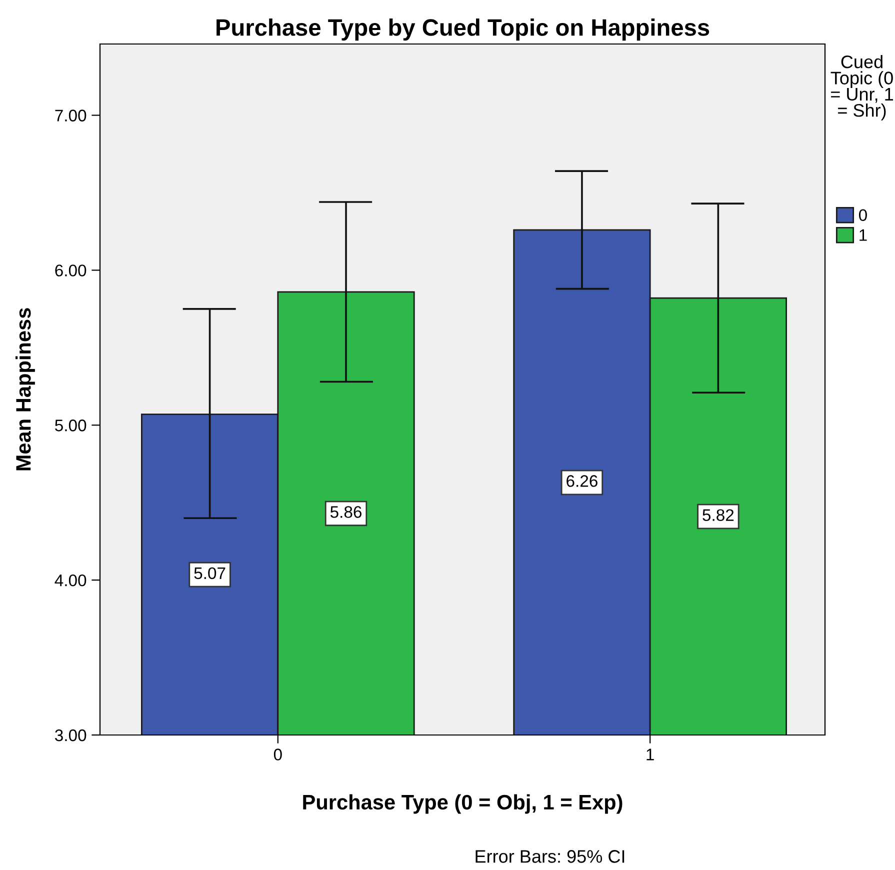 The height and width of the screenshot is (870, 895). What do you see at coordinates (70, 270) in the screenshot?
I see `y-tick-label: 6.00` at bounding box center [70, 270].